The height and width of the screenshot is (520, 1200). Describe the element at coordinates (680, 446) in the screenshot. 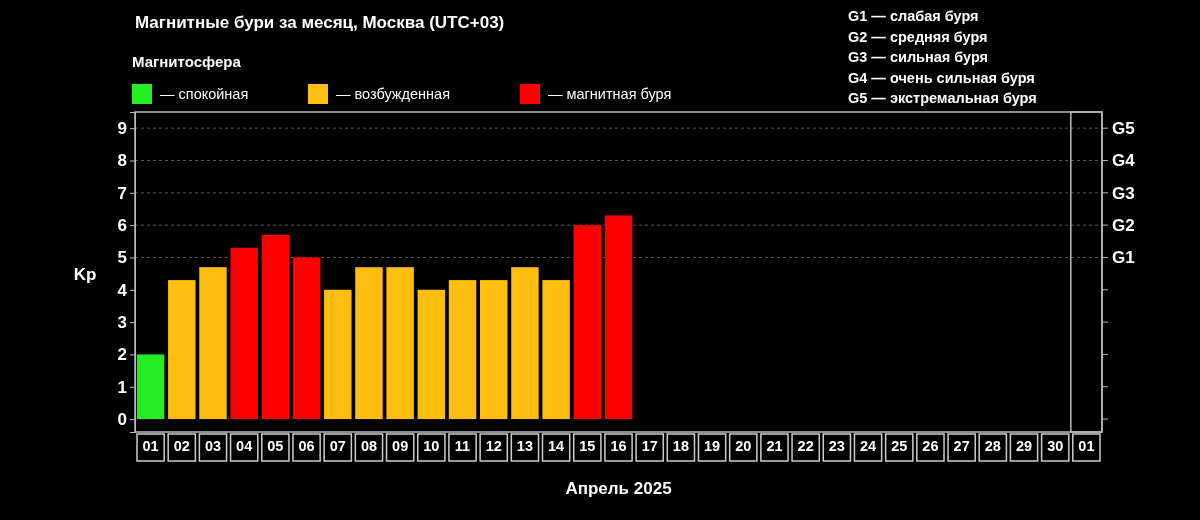

I see `x-tick-label: 18` at that location.